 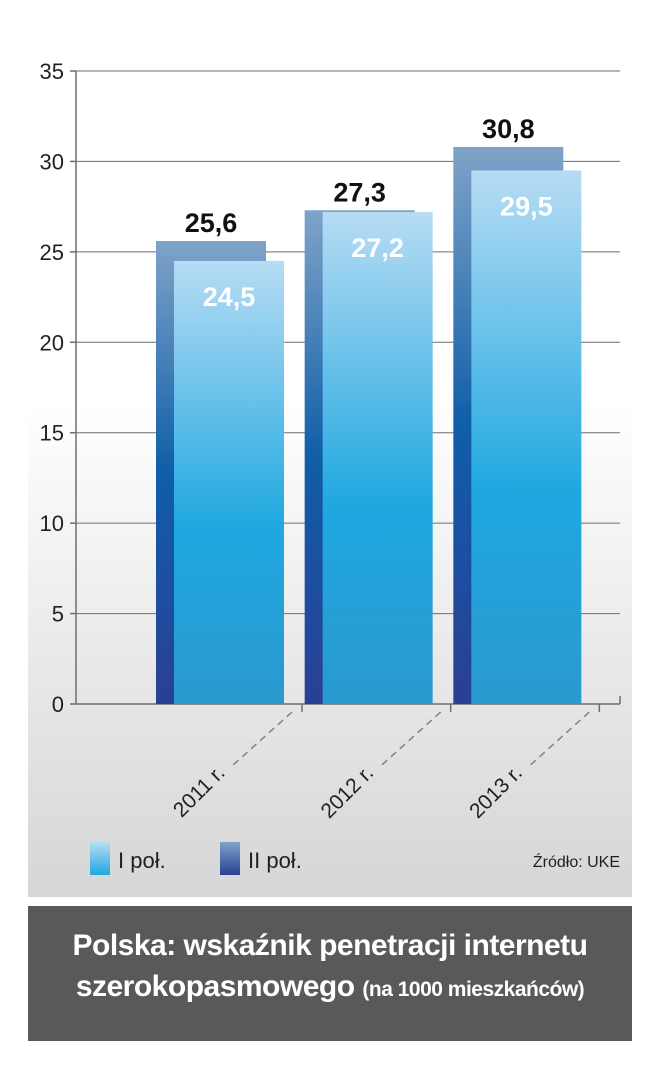 I want to click on y-tick-label: 20, so click(x=52, y=342).